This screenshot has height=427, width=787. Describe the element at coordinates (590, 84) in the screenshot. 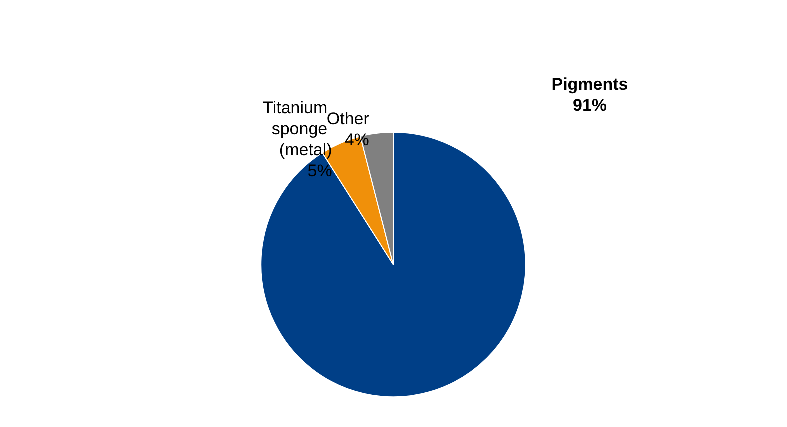

I see `slice-label: Pigments` at that location.